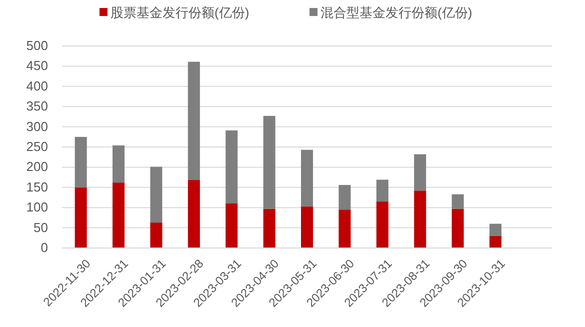 This screenshot has height=327, width=585. Describe the element at coordinates (396, 12) in the screenshot. I see `legend-label: 混合型基金发行份额(亿份)` at that location.